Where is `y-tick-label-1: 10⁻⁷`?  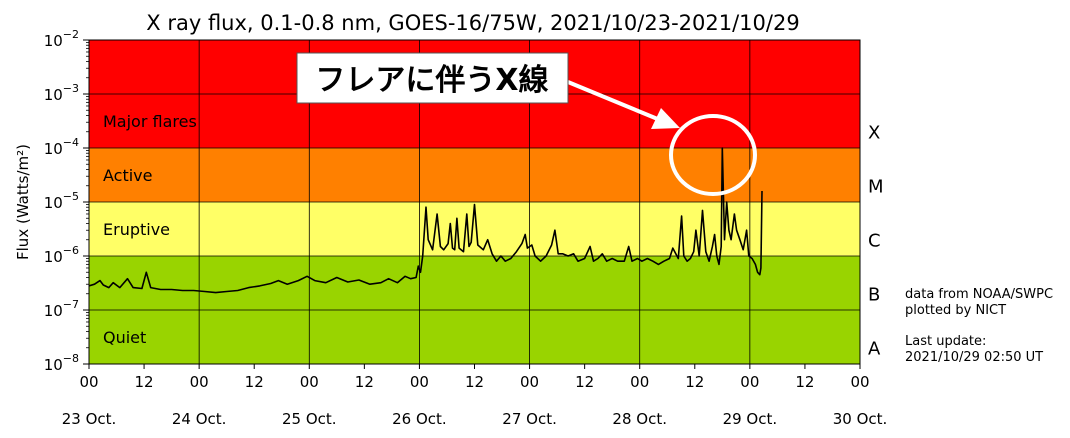 y-tick-label-1: 10⁻⁷ is located at coordinates (61, 309).